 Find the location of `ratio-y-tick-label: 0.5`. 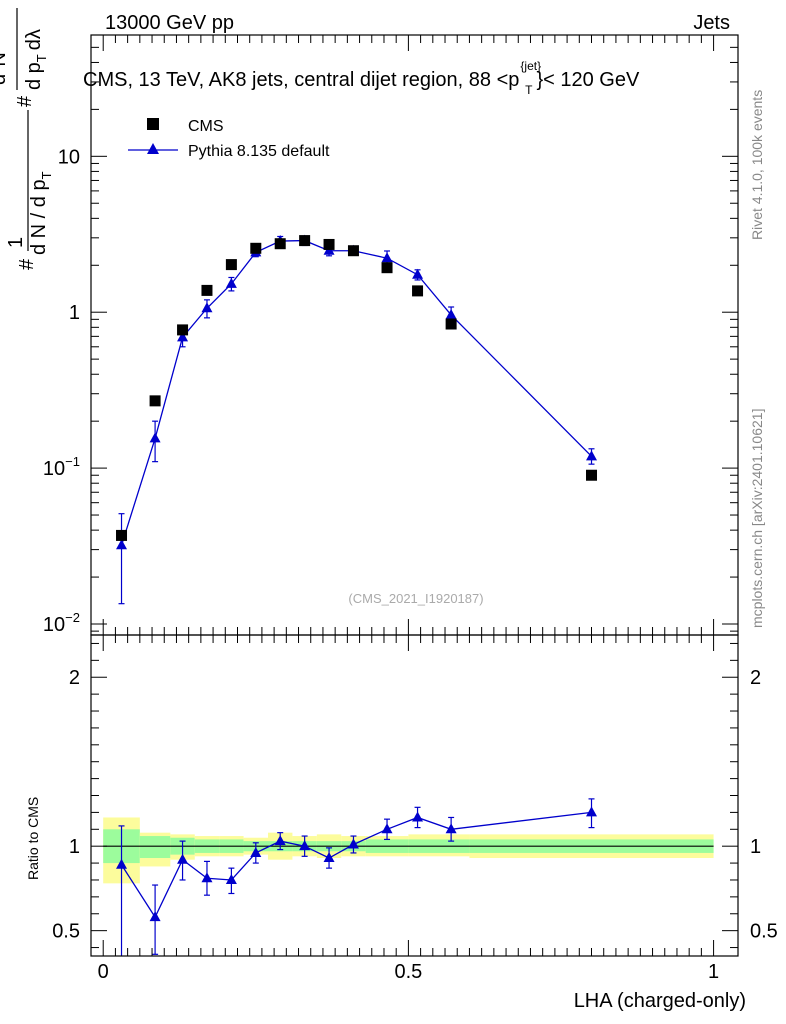

ratio-y-tick-label: 0.5 is located at coordinates (66, 932).